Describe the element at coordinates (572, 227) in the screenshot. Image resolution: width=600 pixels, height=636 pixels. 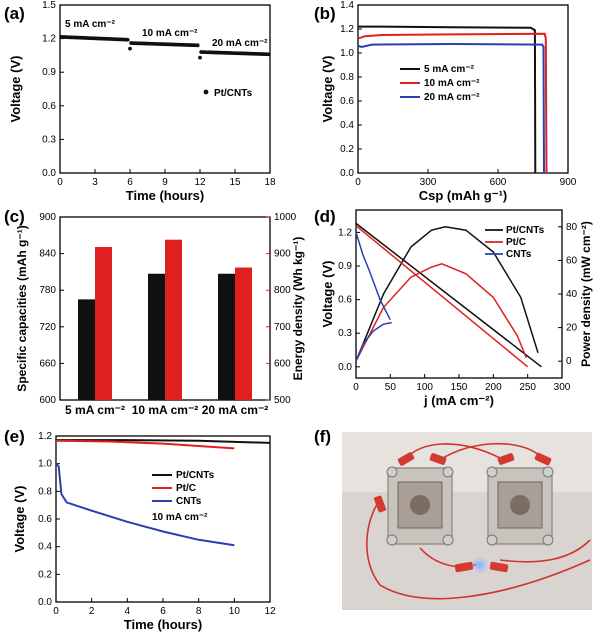
I see `y-right-tick-label: 80` at that location.